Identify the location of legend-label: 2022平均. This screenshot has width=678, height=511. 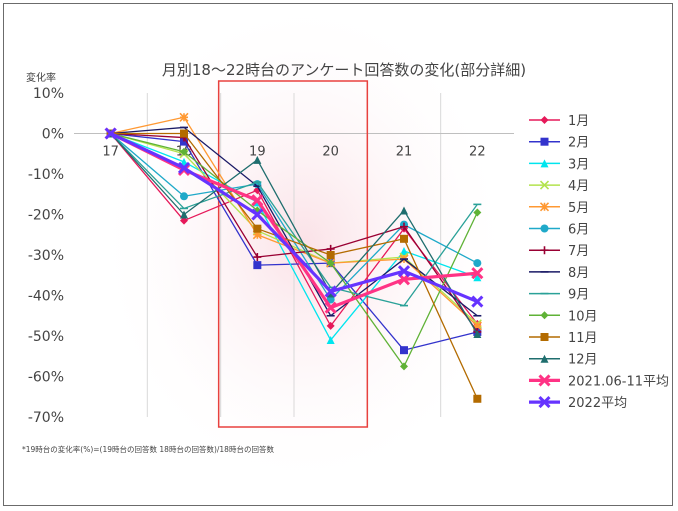
(597, 403).